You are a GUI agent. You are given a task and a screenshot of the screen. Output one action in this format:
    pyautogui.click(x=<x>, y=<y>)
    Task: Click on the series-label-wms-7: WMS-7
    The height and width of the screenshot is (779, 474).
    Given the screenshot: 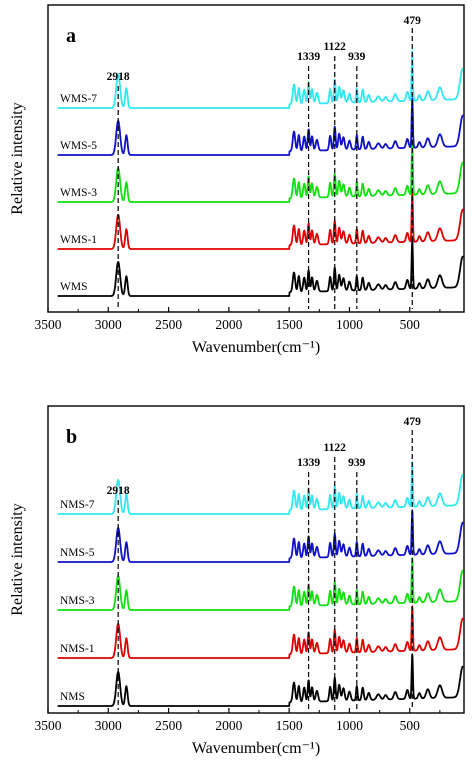 What is the action you would take?
    pyautogui.click(x=78, y=99)
    